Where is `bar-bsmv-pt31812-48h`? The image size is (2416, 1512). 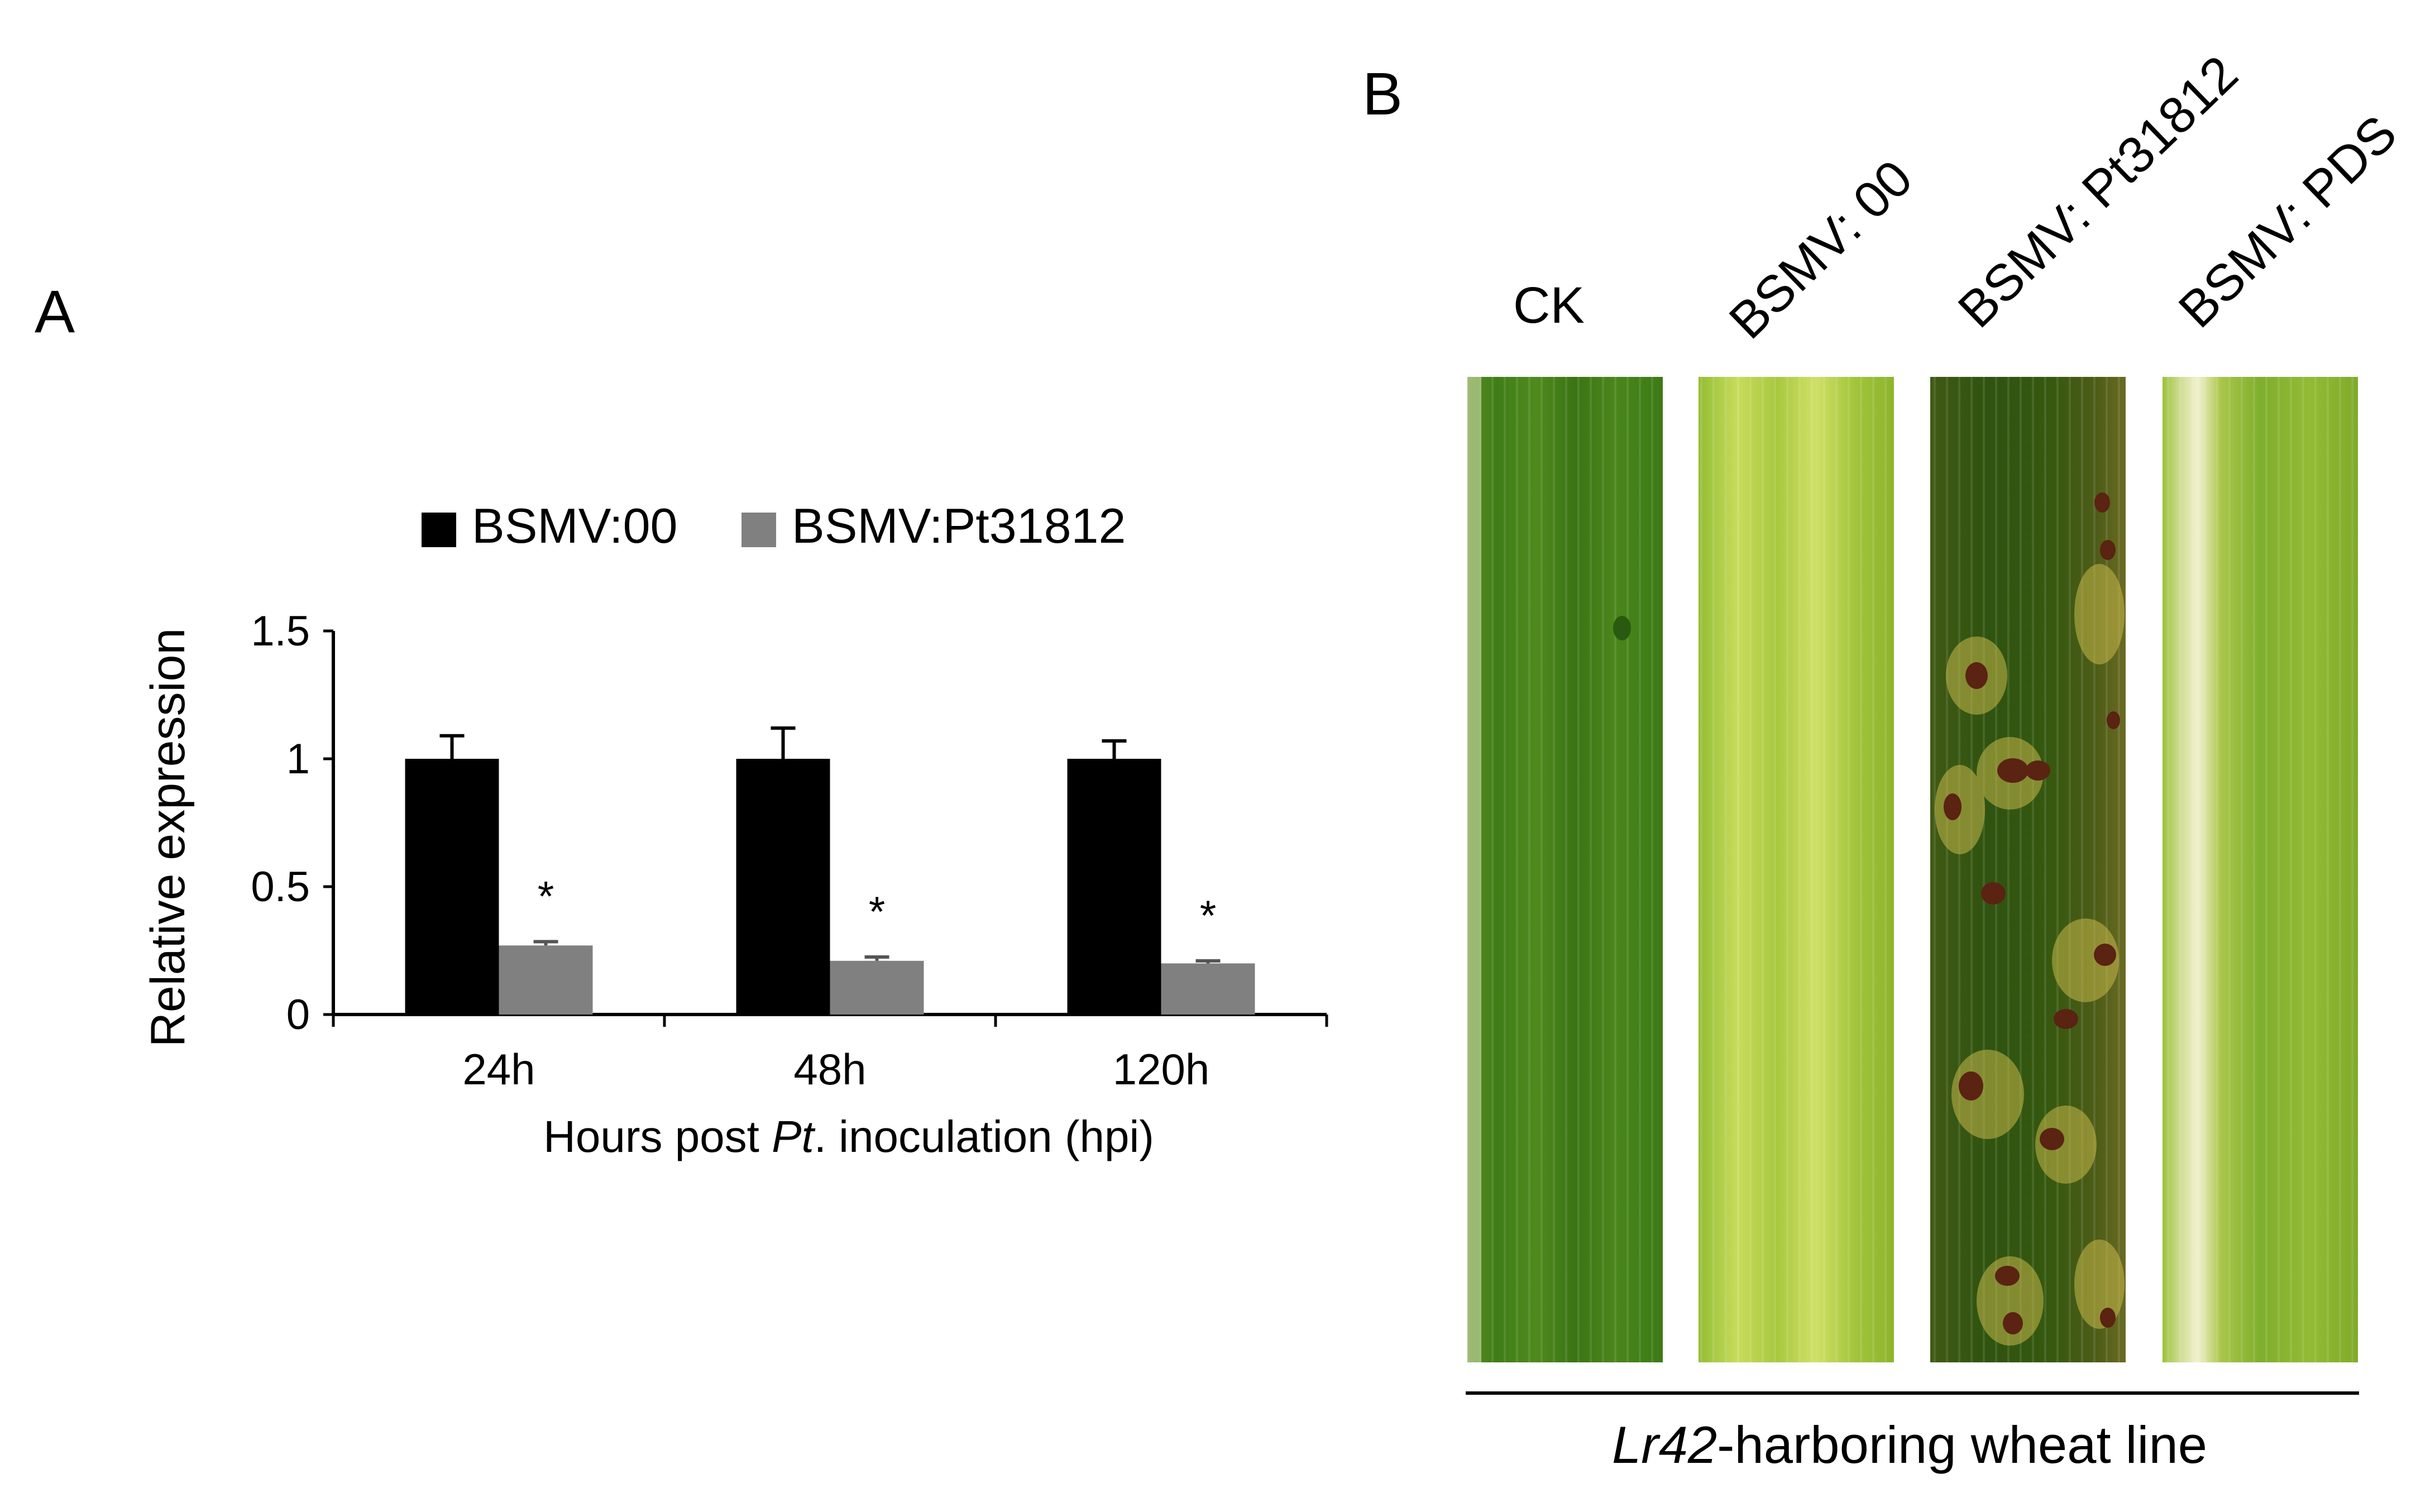
bar-bsmv-pt31812-48h is located at coordinates (877, 987).